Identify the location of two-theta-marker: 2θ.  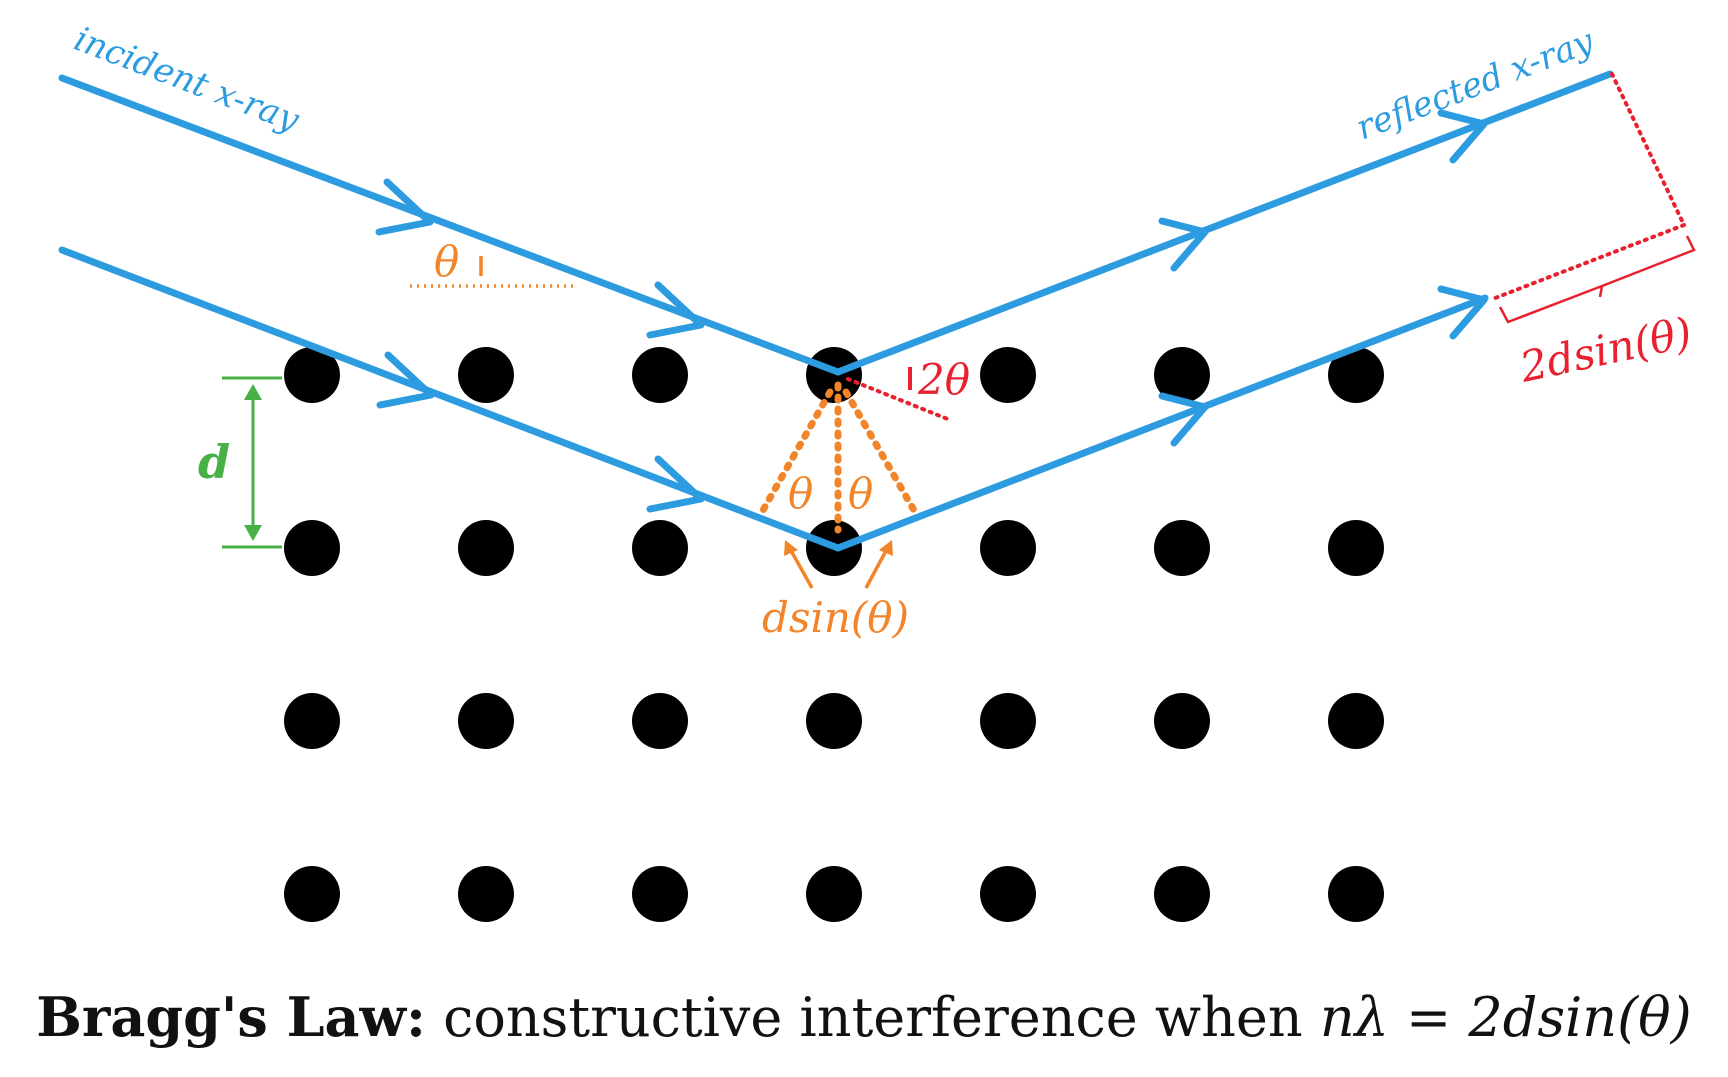
(908, 388).